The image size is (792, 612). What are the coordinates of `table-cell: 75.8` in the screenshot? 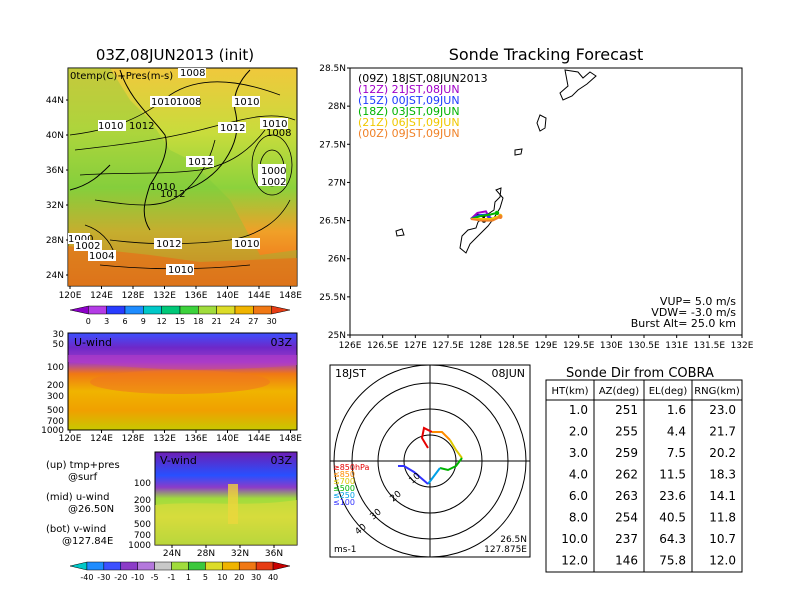 It's located at (672, 561).